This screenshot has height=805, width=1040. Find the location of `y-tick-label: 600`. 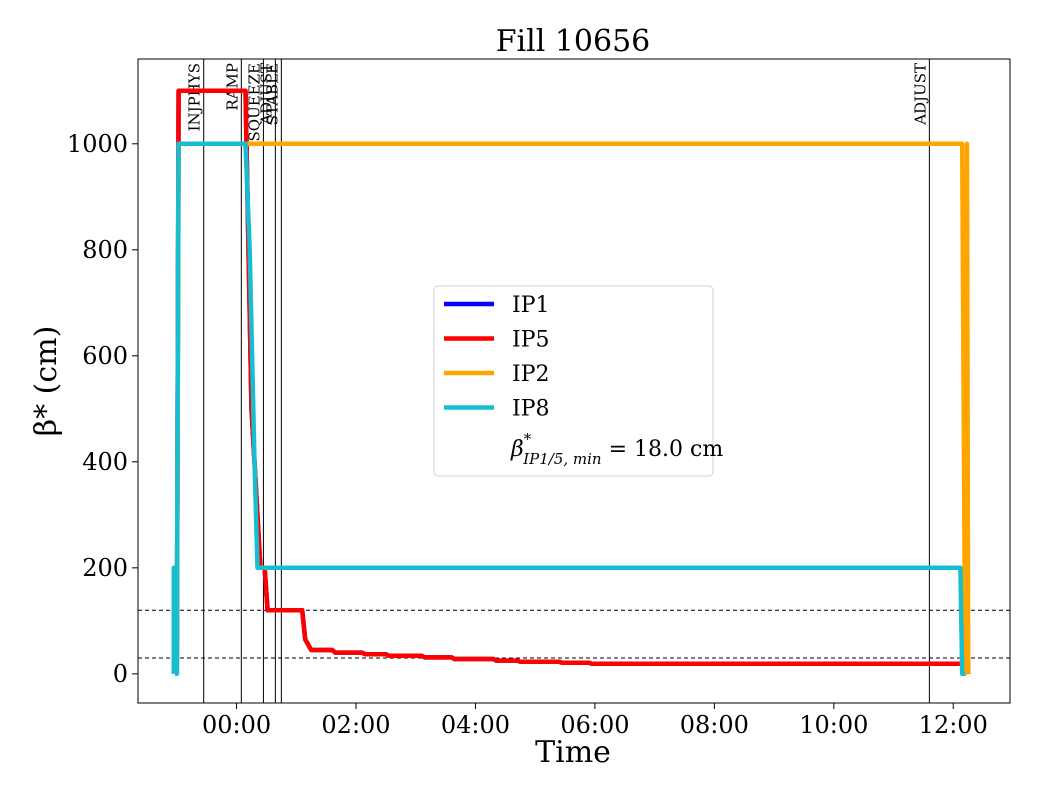

y-tick-label: 600 is located at coordinates (105, 356).